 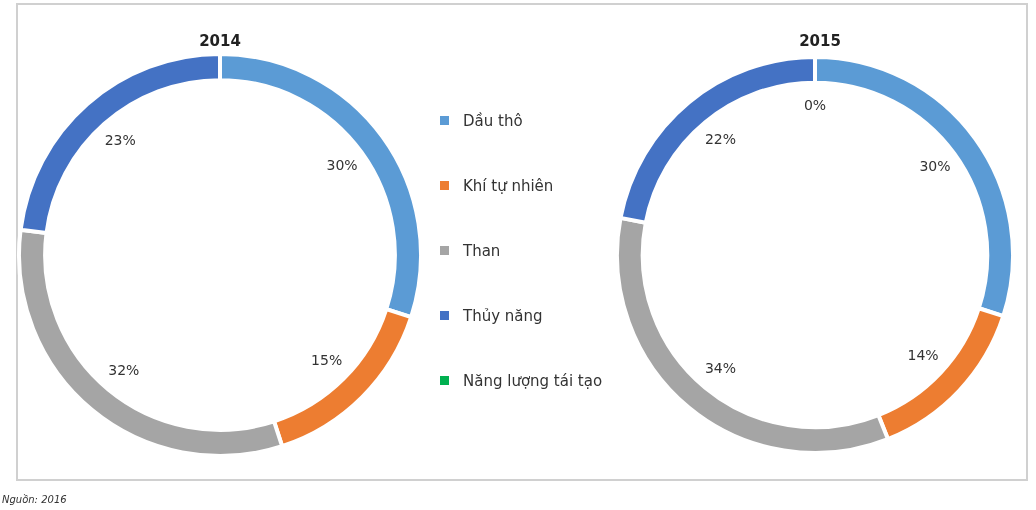 What do you see at coordinates (815, 105) in the screenshot?
I see `text: 0%` at bounding box center [815, 105].